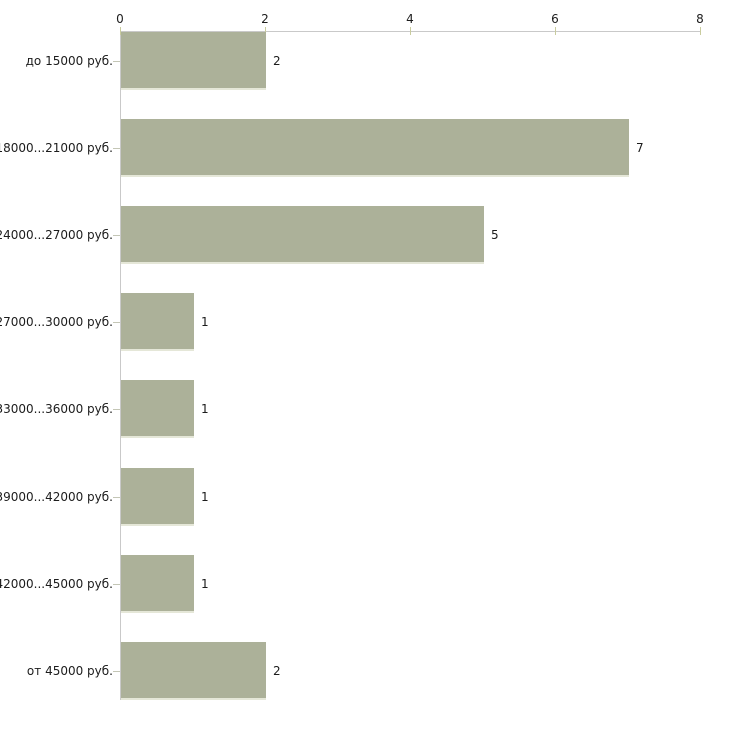 The height and width of the screenshot is (730, 730). Describe the element at coordinates (56, 148) in the screenshot. I see `category-label: 18000...21000 руб.` at that location.